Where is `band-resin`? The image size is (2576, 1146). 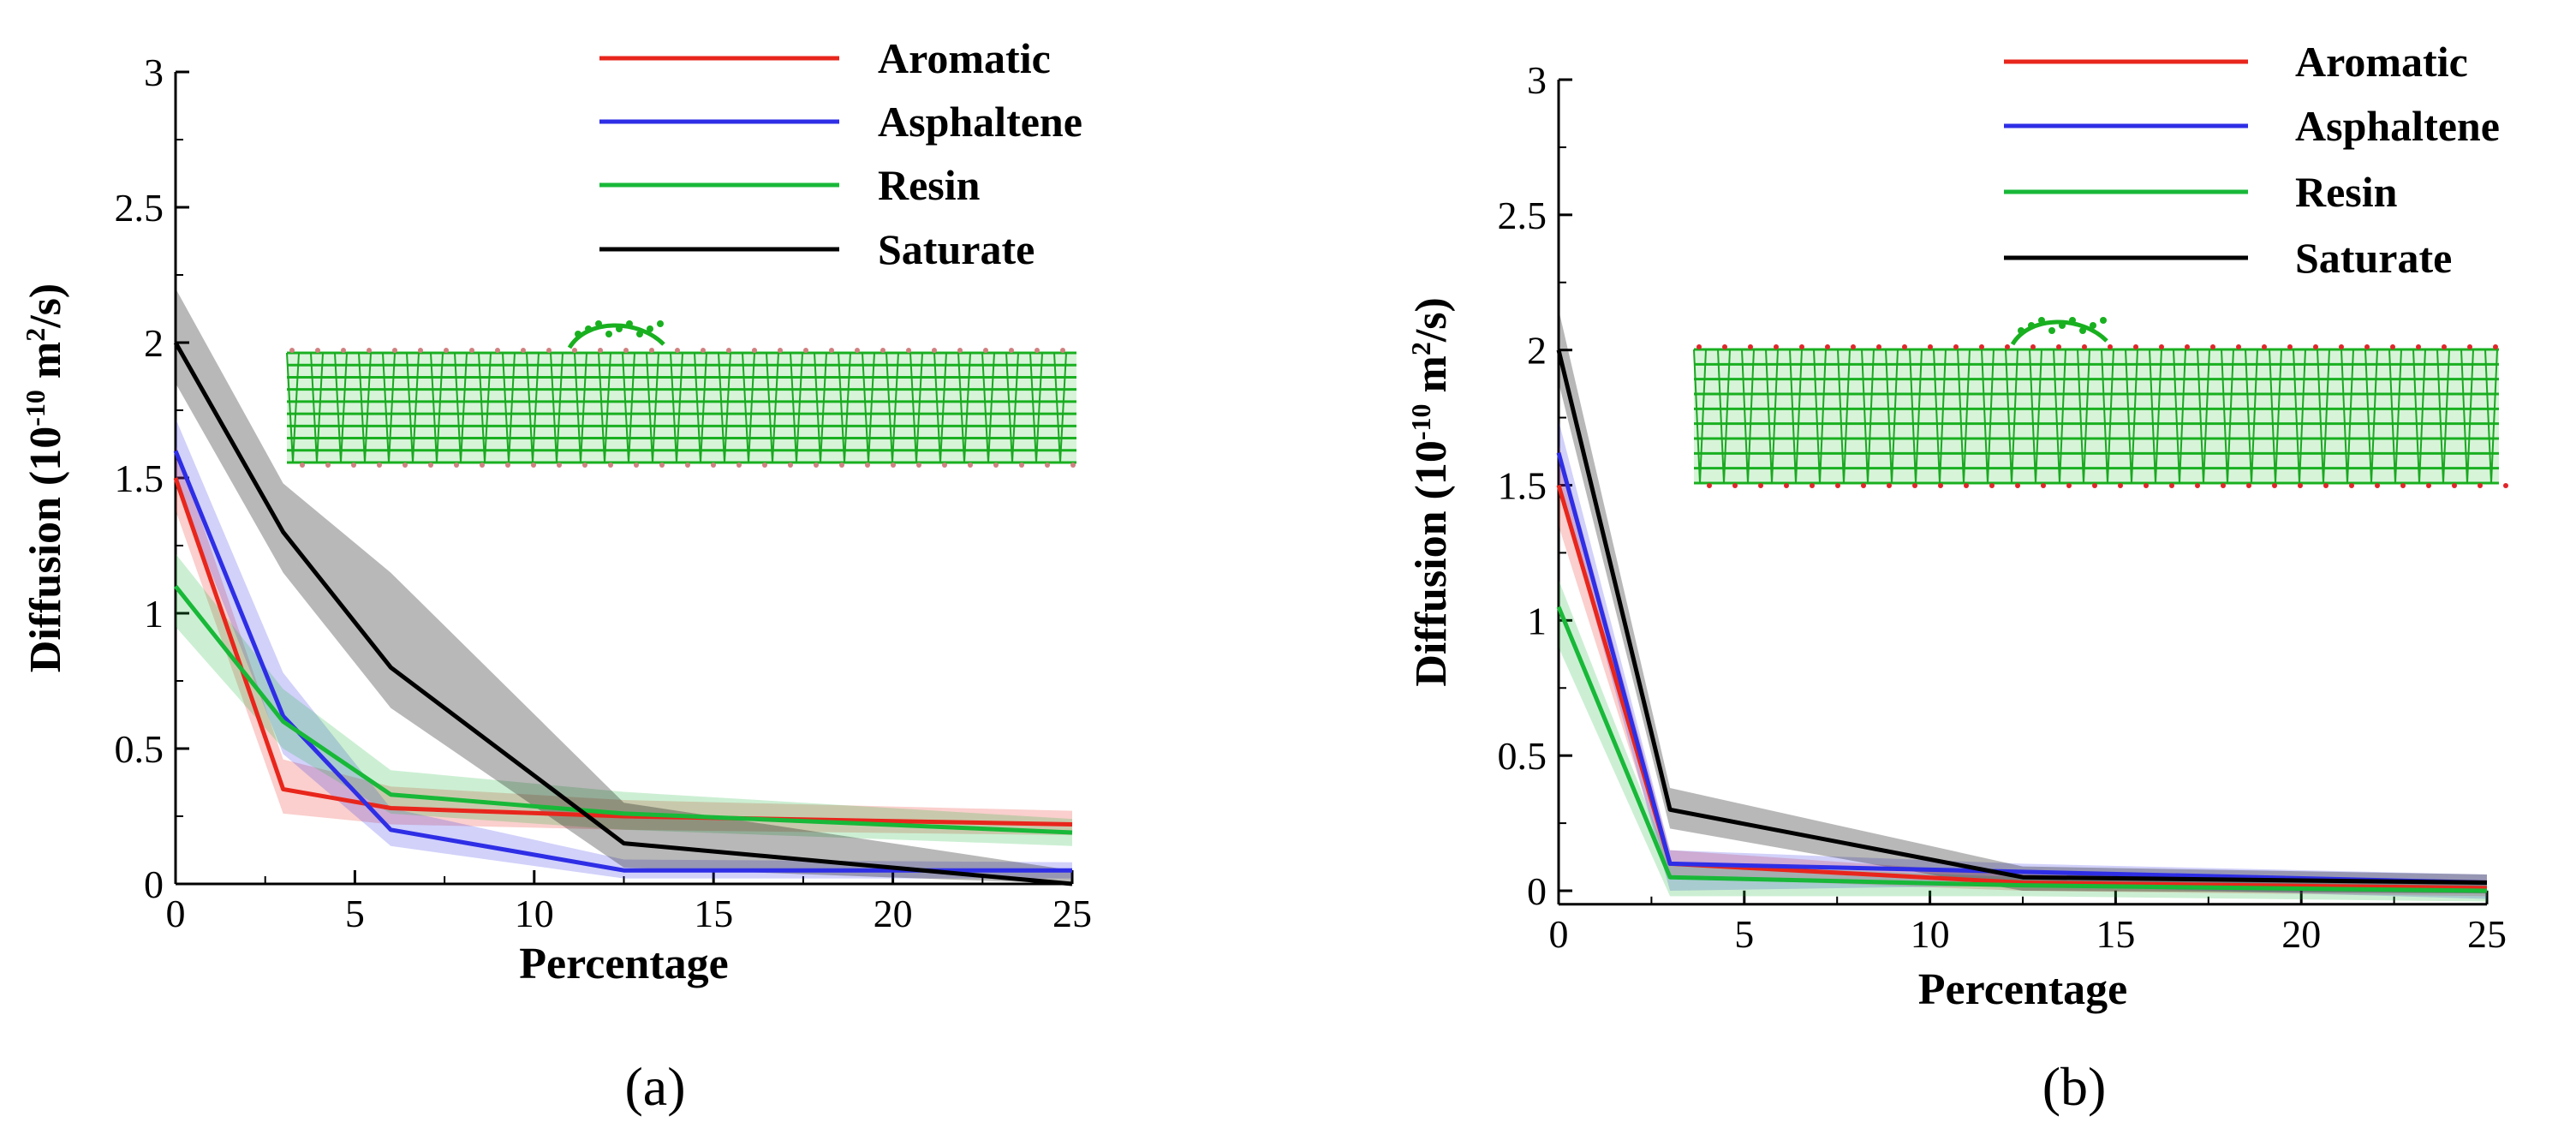 band-resin is located at coordinates (624, 699).